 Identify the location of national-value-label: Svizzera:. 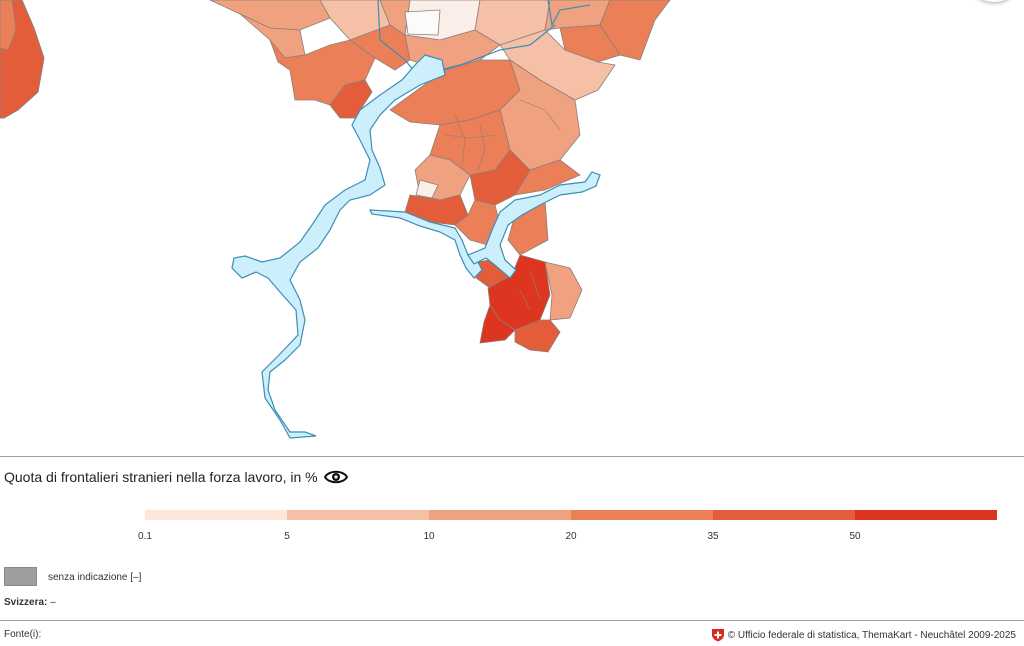
(26, 602).